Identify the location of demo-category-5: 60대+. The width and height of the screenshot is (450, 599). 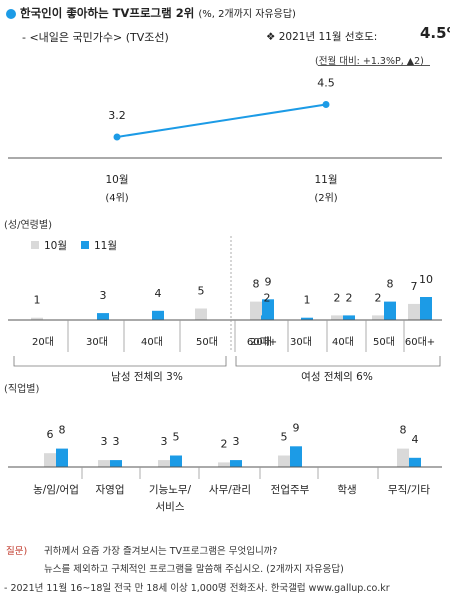
(262, 342).